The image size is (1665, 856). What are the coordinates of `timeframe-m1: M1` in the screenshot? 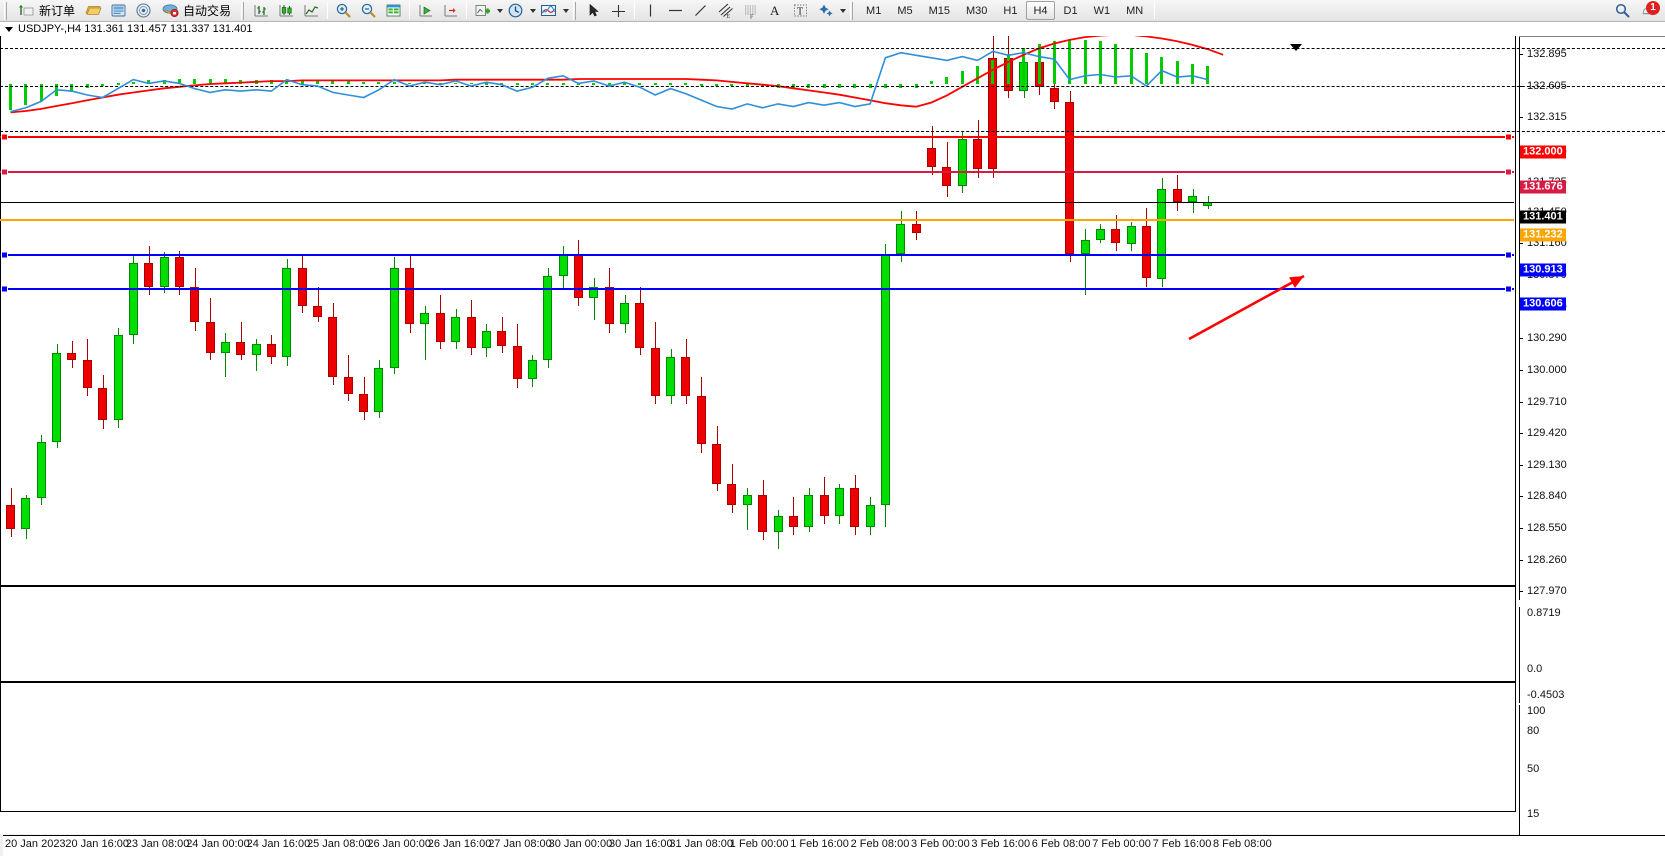 It's located at (874, 10).